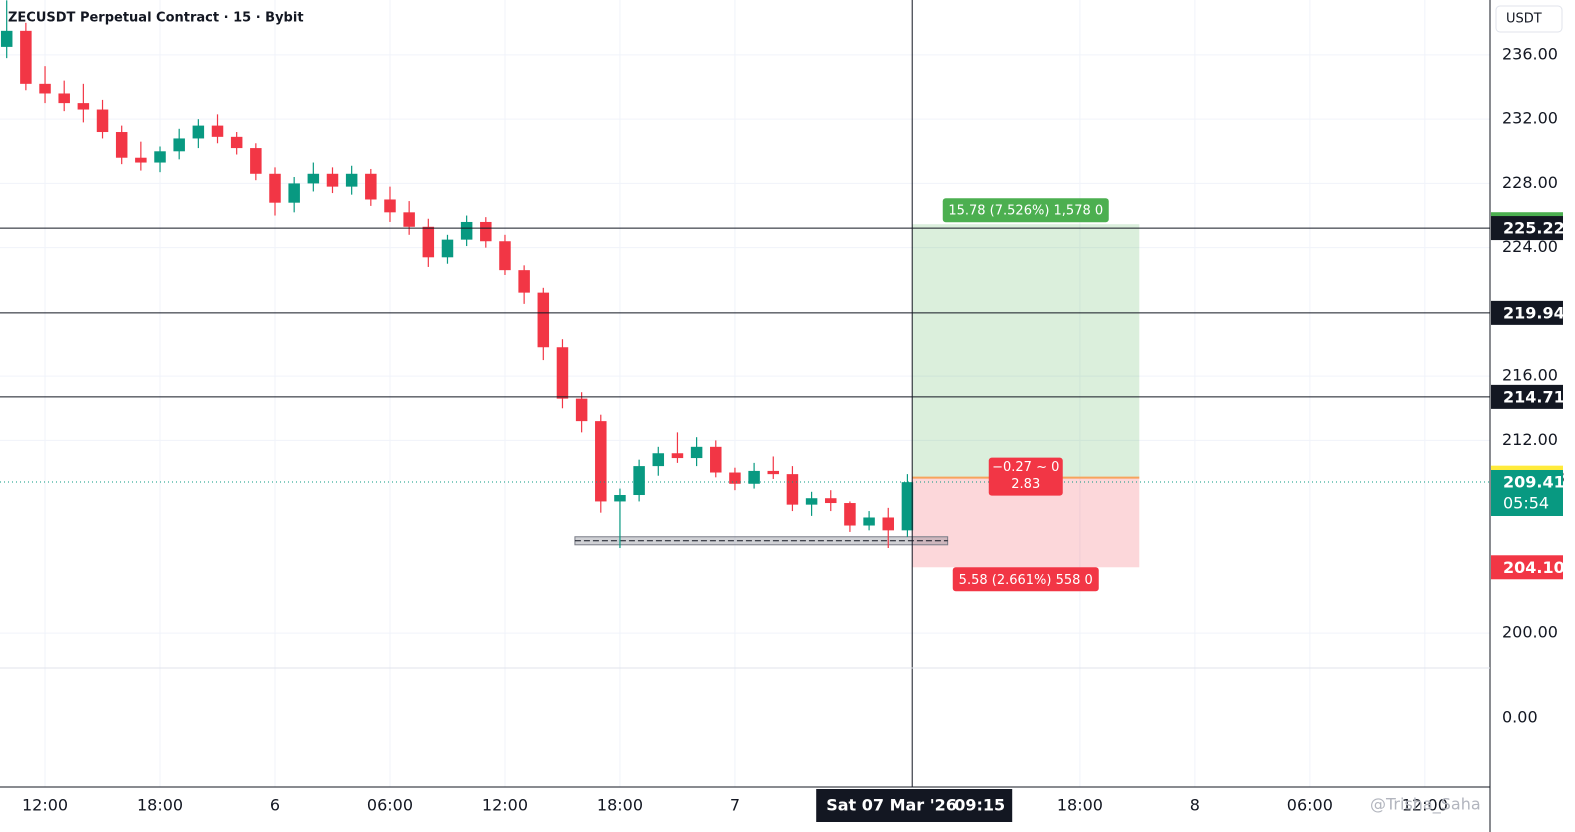  What do you see at coordinates (979, 805) in the screenshot?
I see `crosshair-time: 09:15` at bounding box center [979, 805].